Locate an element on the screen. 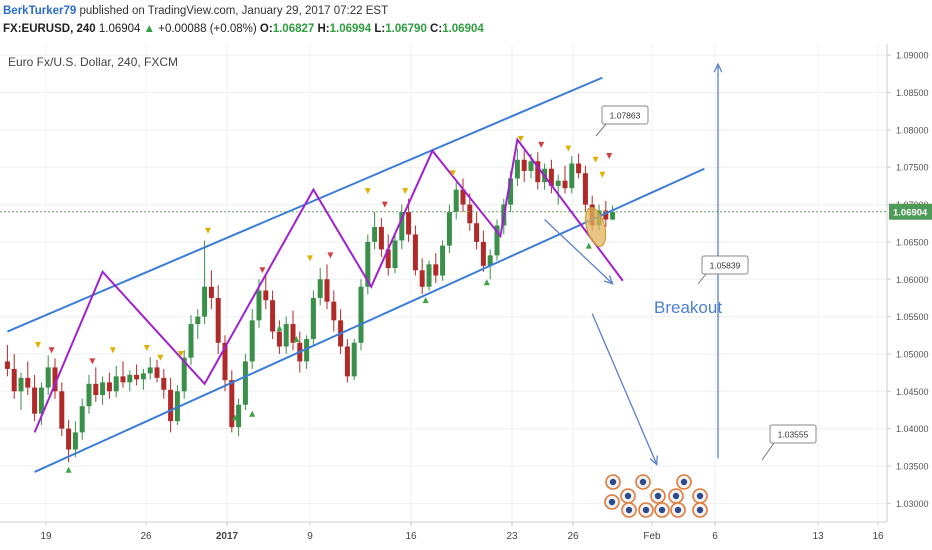 This screenshot has height=550, width=932. y-tick-label: 1.06000 is located at coordinates (912, 280).